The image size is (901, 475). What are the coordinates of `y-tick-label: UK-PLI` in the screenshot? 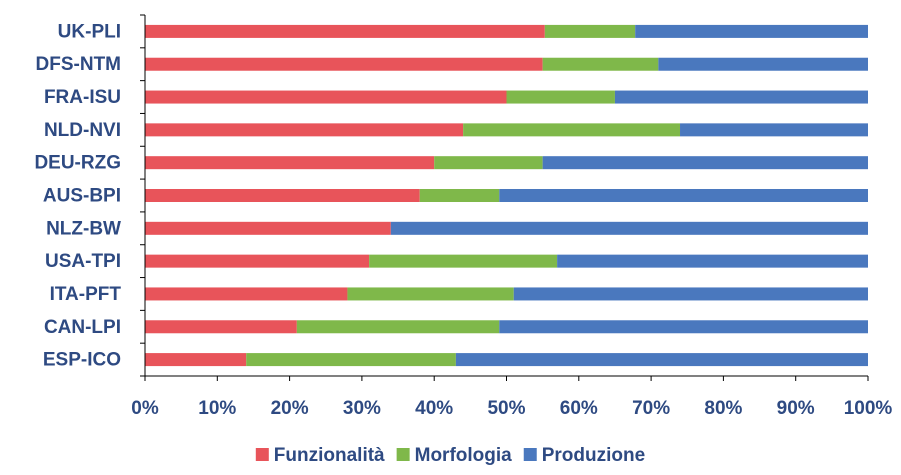 It's located at (89, 31).